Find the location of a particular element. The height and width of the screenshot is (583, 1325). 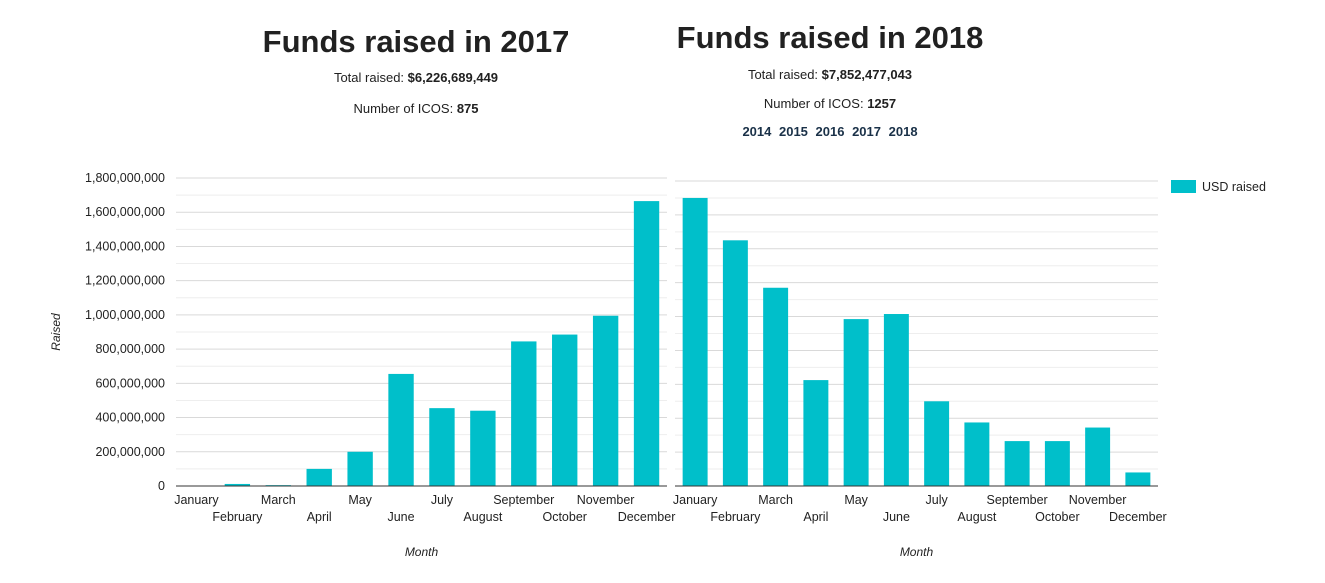

right-x-tick-label: November is located at coordinates (1098, 500).